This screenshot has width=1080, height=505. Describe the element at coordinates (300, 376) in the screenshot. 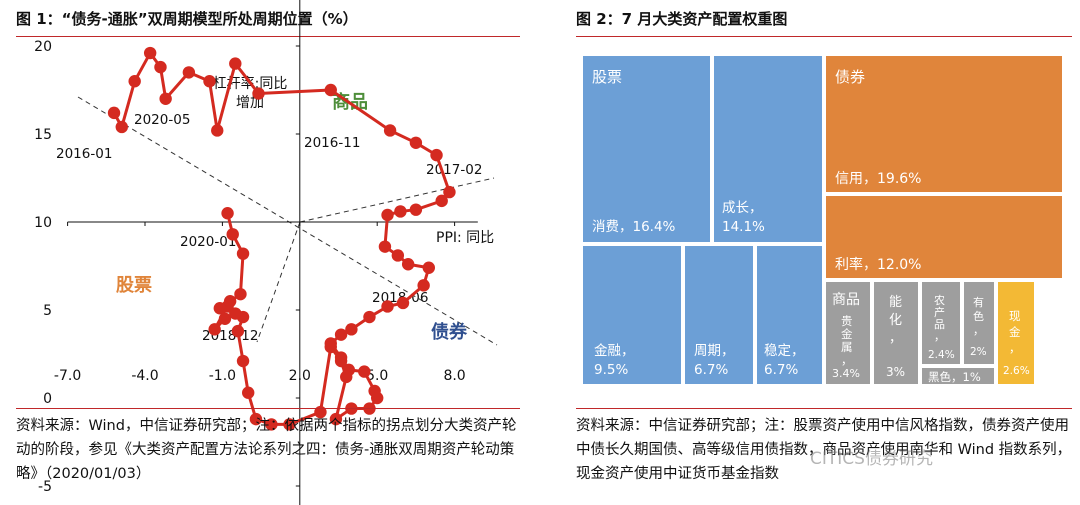

I see `x-tick-label: 2.0` at that location.